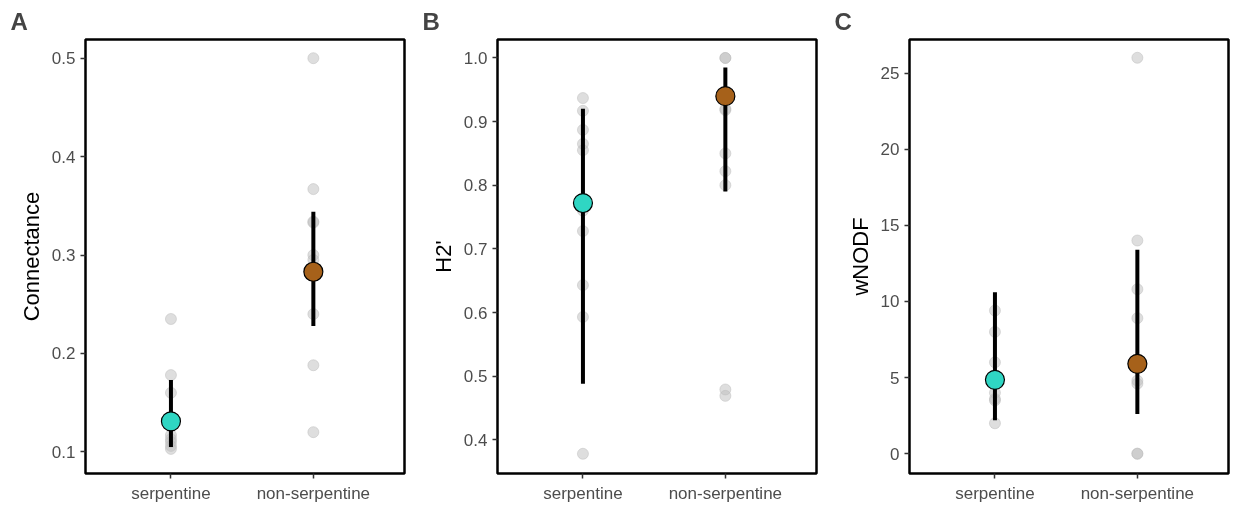 The height and width of the screenshot is (521, 1238). What do you see at coordinates (475, 313) in the screenshot?
I see `y-tick-label: 0.6` at bounding box center [475, 313].